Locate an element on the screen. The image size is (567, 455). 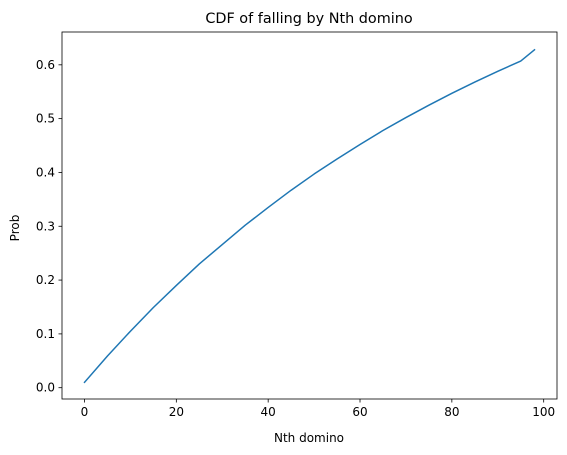
x-tick-label: 20 is located at coordinates (176, 412).